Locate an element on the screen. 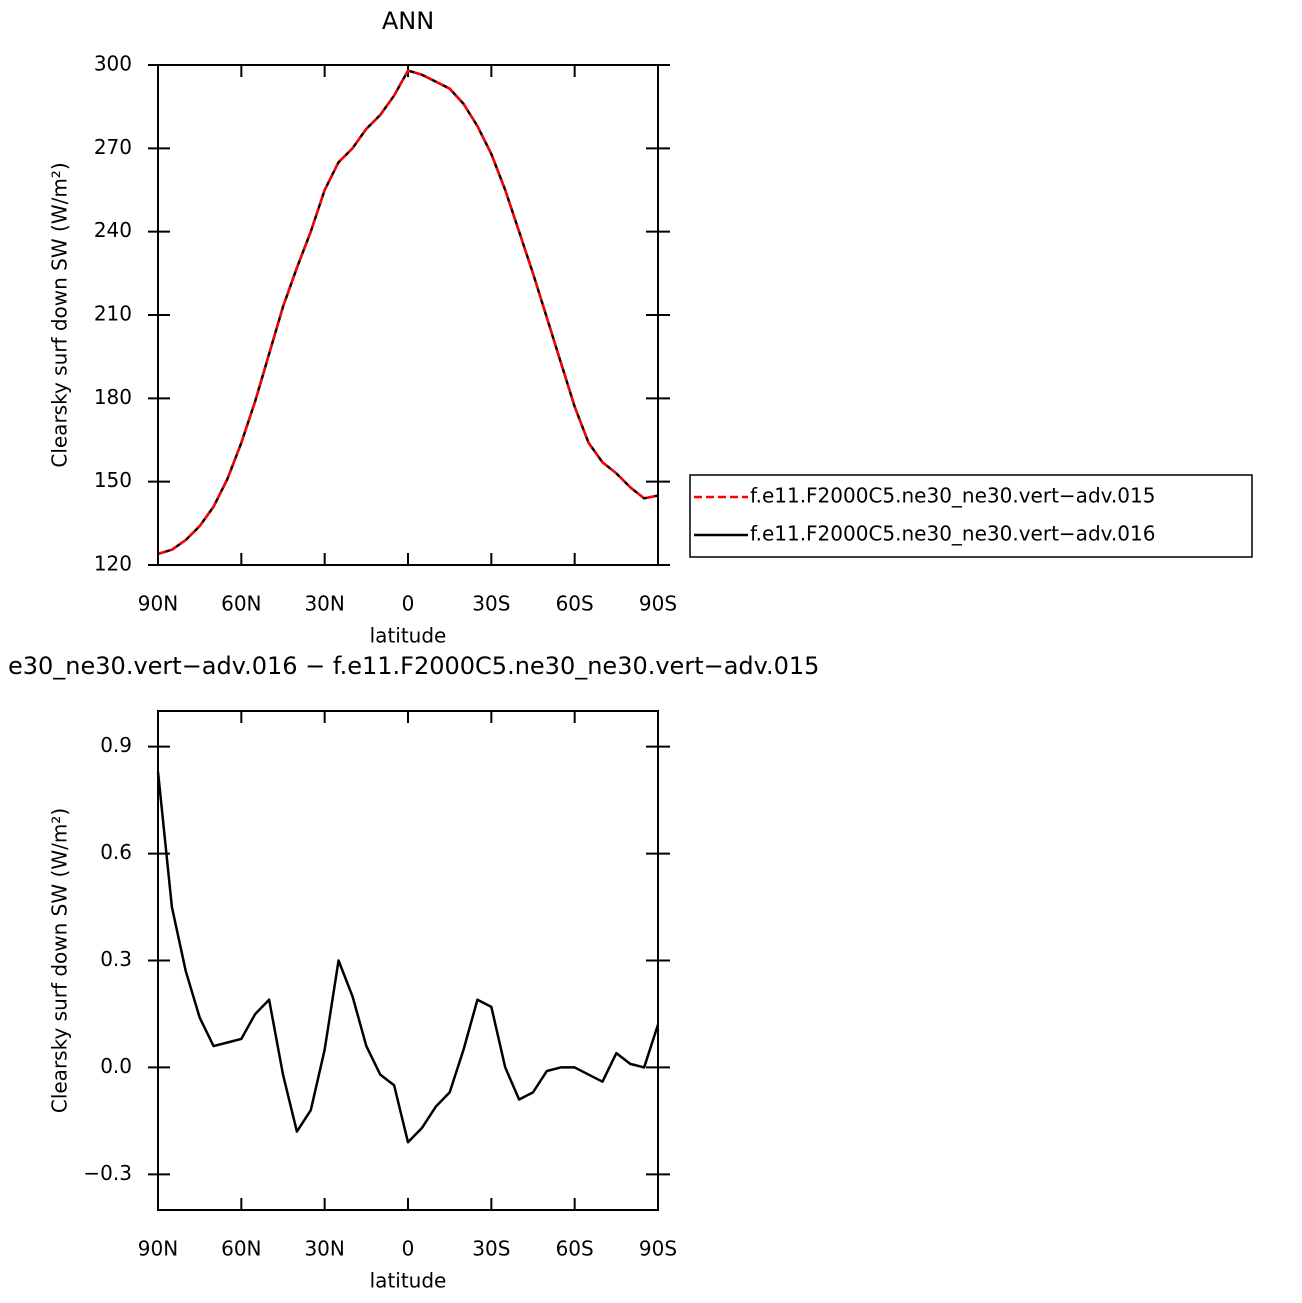 Image resolution: width=1302 pixels, height=1303 pixels. legend-label: f.e11.F2000C5.ne30_ne30.vert−adv.015 is located at coordinates (952, 496).